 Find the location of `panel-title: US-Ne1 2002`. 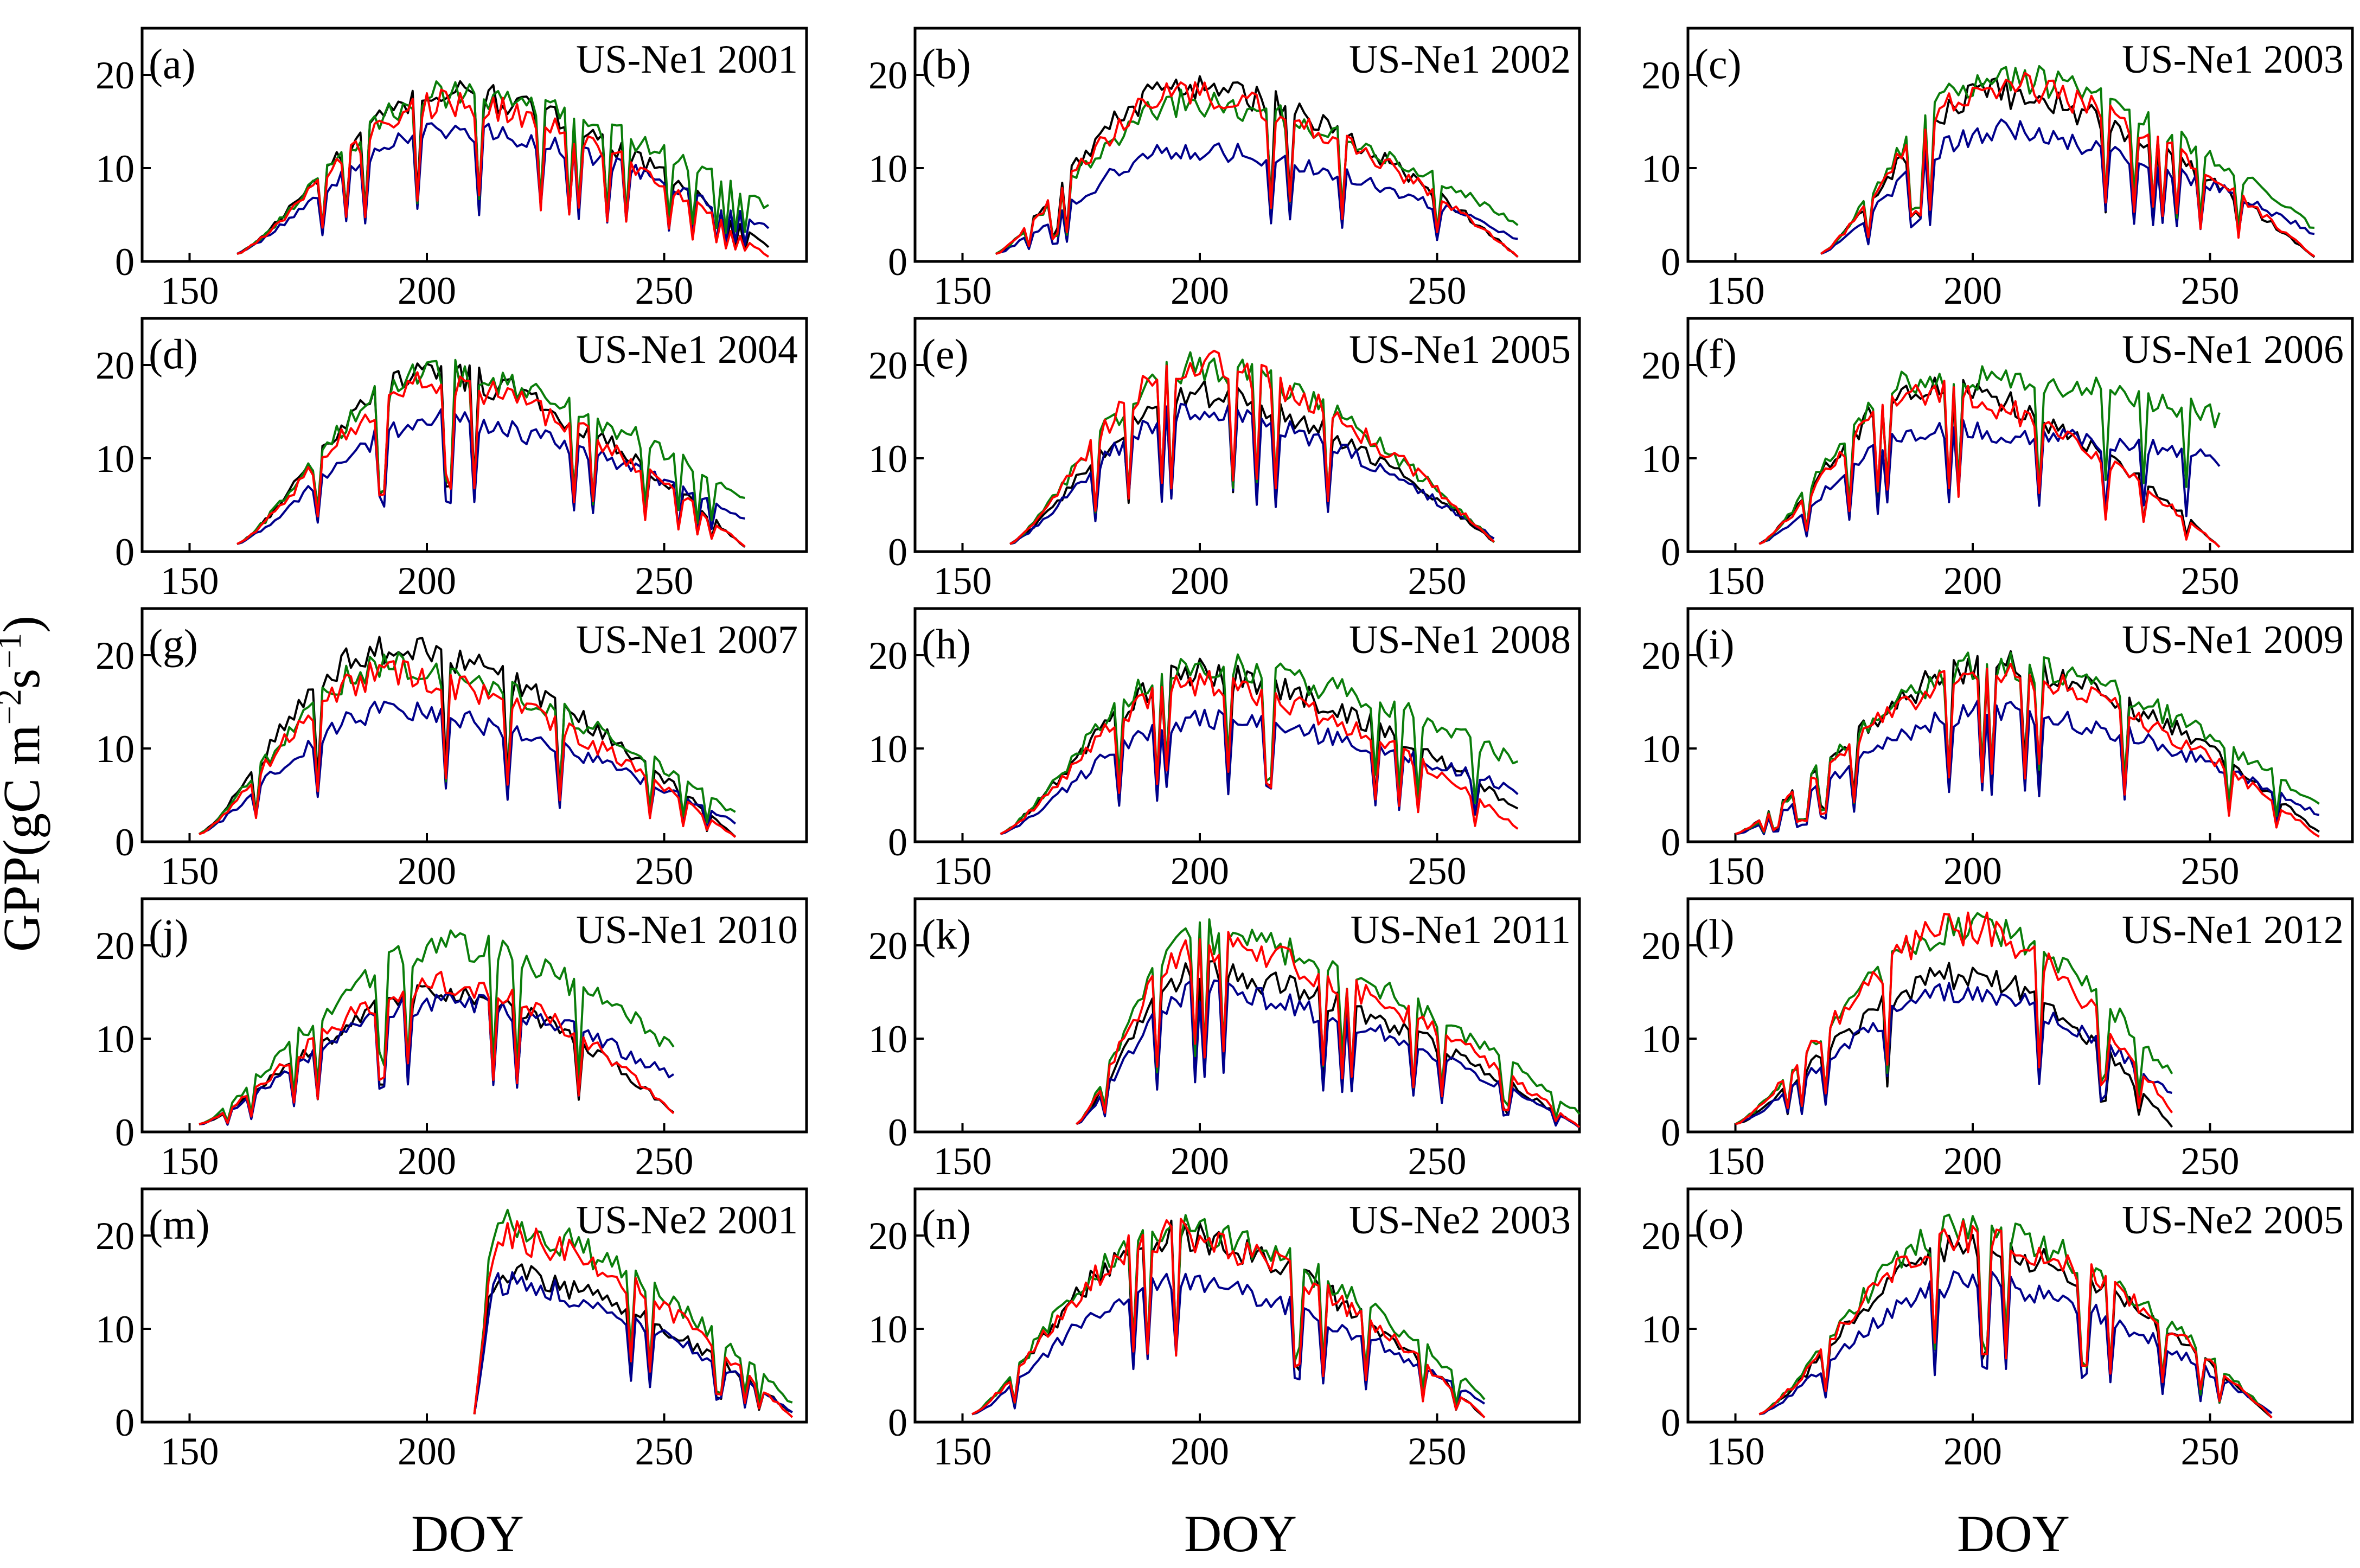

panel-title: US-Ne1 2002 is located at coordinates (1460, 59).